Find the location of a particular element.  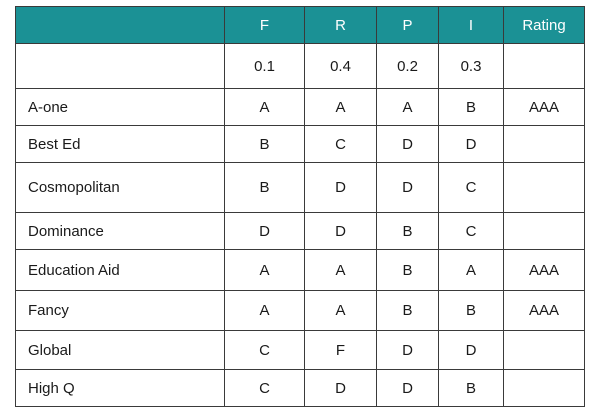

company-name: Dominance is located at coordinates (120, 231).